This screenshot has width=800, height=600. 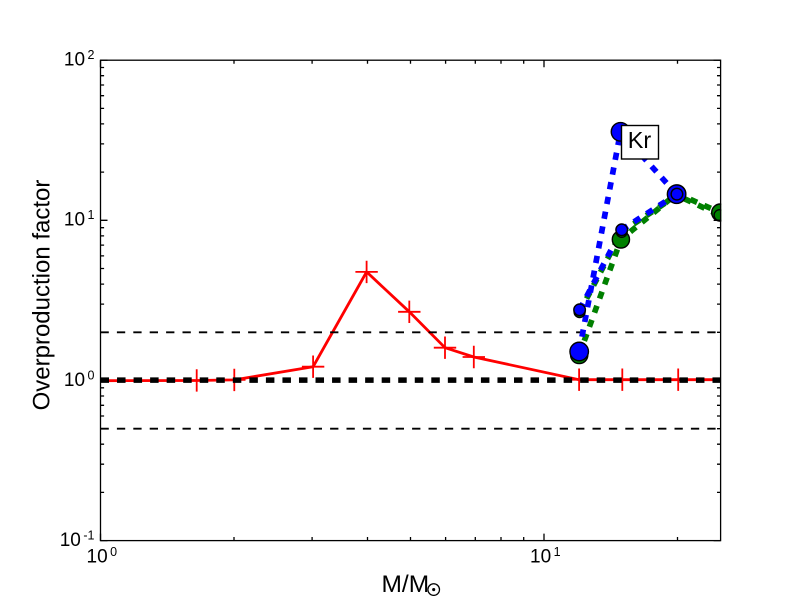 I want to click on svg-text: Overproduction factor, so click(x=42, y=295).